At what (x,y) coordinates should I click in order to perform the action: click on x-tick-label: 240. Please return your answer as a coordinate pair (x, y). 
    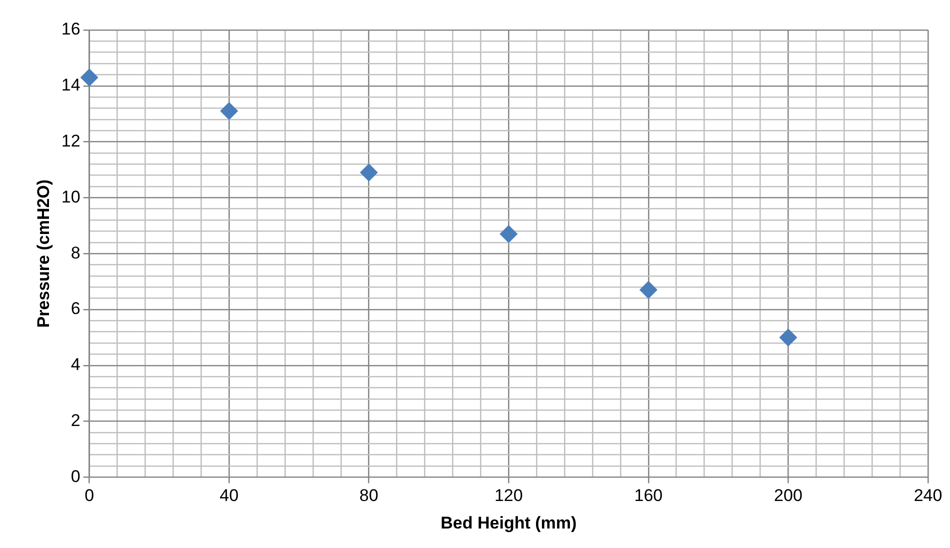
    Looking at the image, I should click on (928, 496).